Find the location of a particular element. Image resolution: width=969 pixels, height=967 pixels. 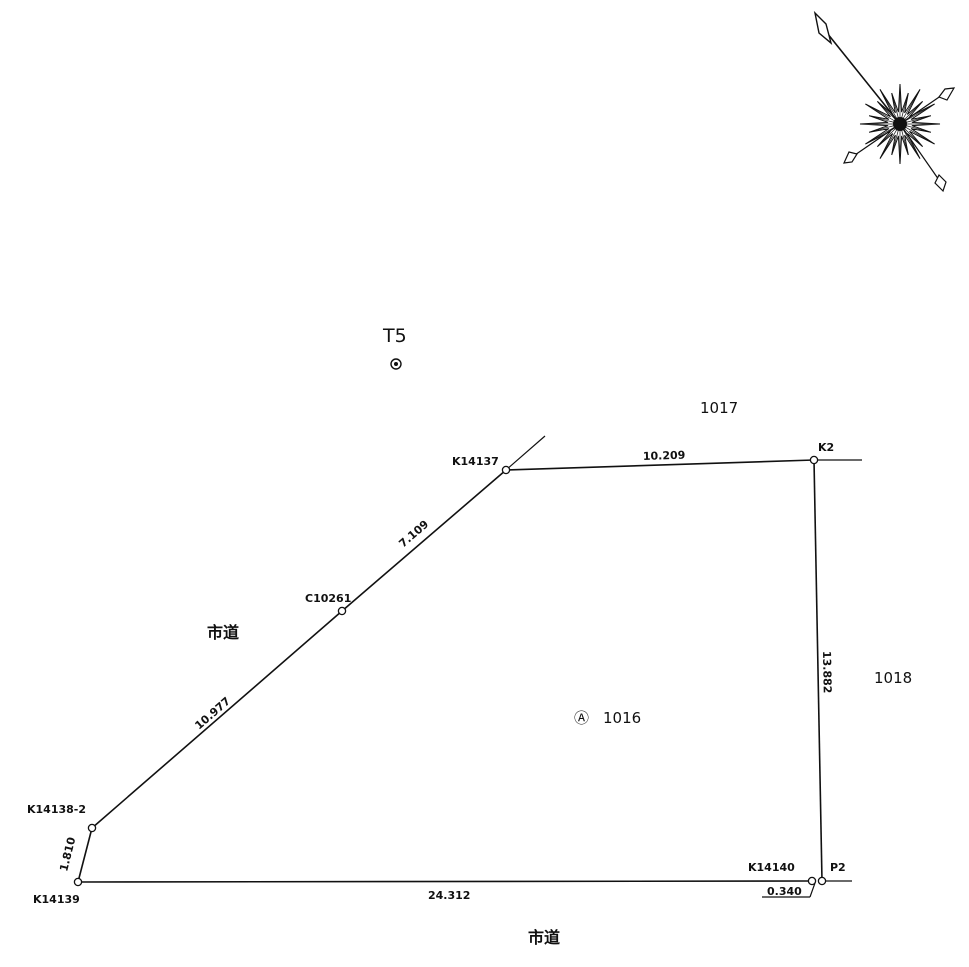

boundary-edge-k14138-c10261 is located at coordinates (217, 719).